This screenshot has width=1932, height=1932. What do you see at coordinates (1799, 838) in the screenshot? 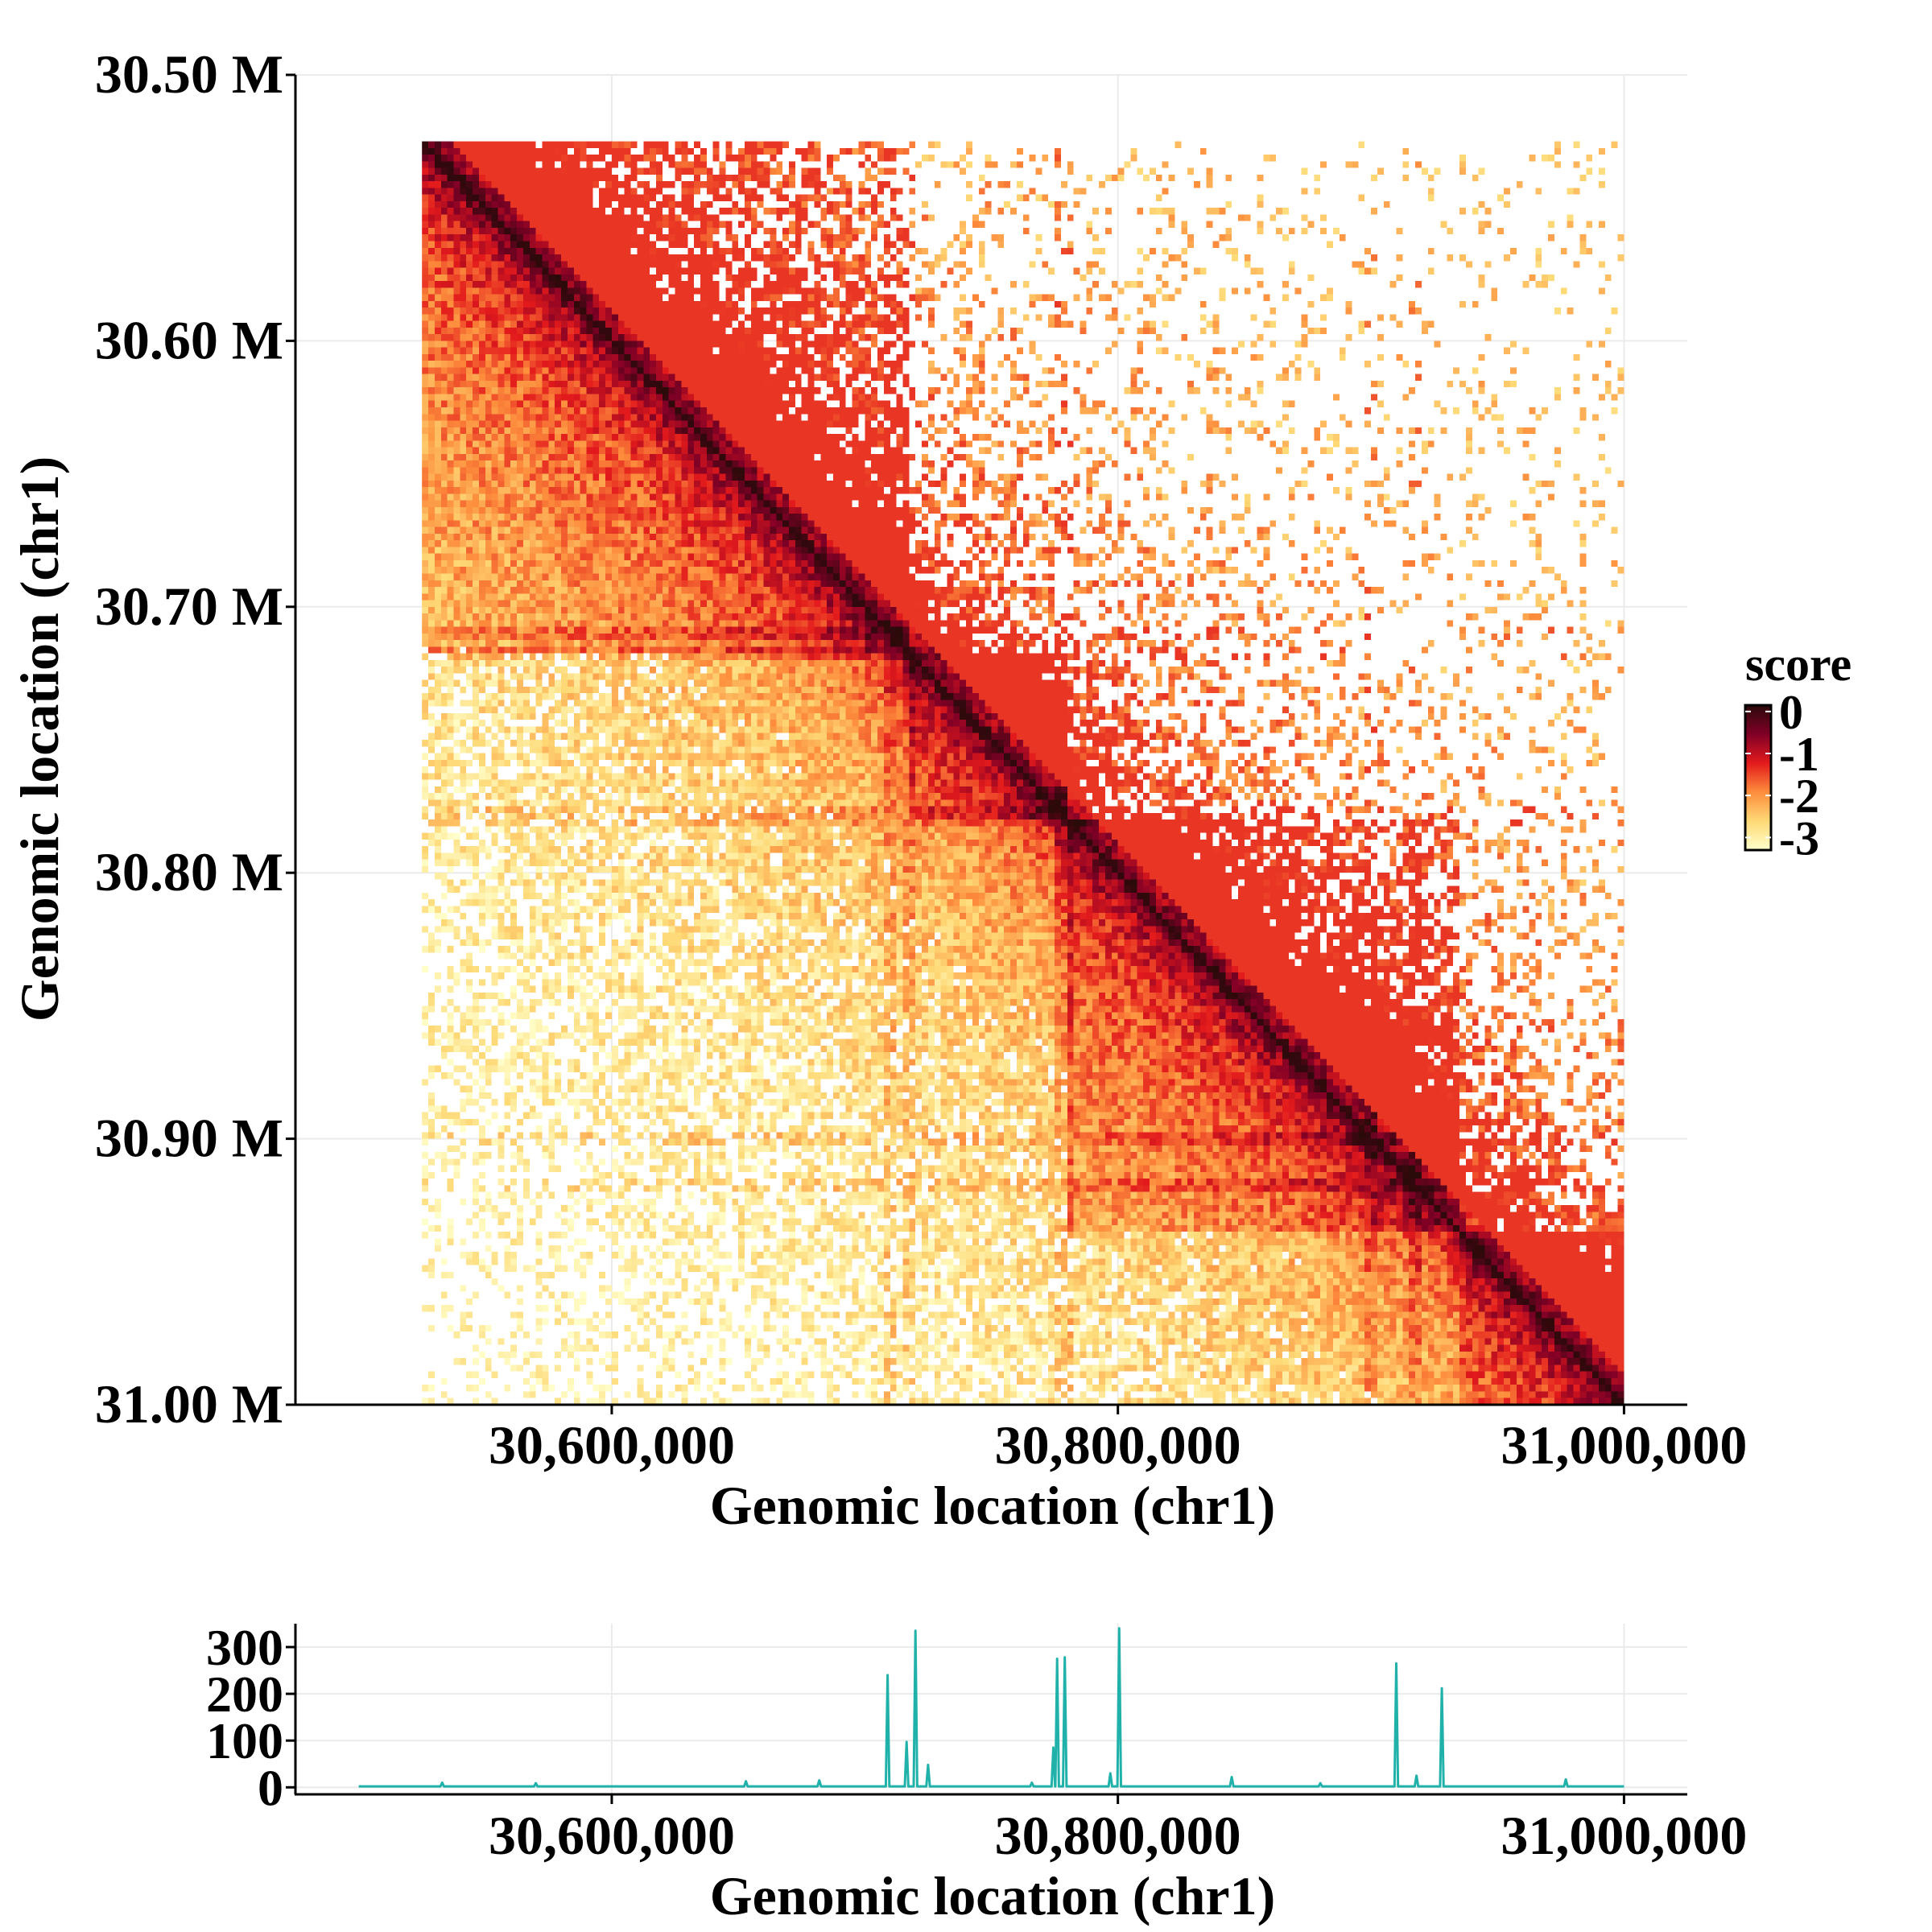
I see `legend-tick-label: -3` at bounding box center [1799, 838].